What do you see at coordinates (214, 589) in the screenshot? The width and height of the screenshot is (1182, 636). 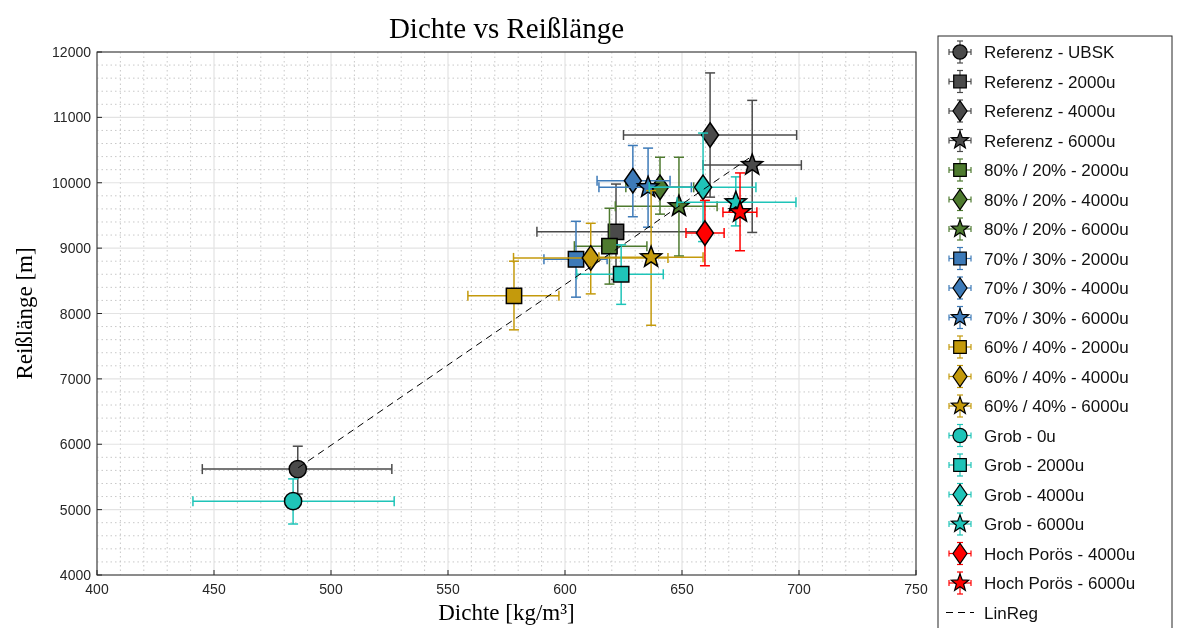 I see `x-tick-label: 450` at bounding box center [214, 589].